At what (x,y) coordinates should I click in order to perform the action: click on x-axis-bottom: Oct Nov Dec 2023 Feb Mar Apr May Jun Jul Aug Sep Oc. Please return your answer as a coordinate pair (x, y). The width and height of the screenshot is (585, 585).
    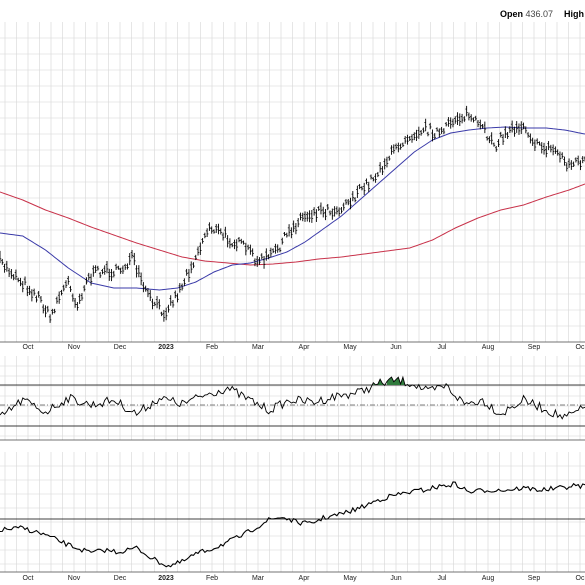
    Looking at the image, I should click on (304, 578).